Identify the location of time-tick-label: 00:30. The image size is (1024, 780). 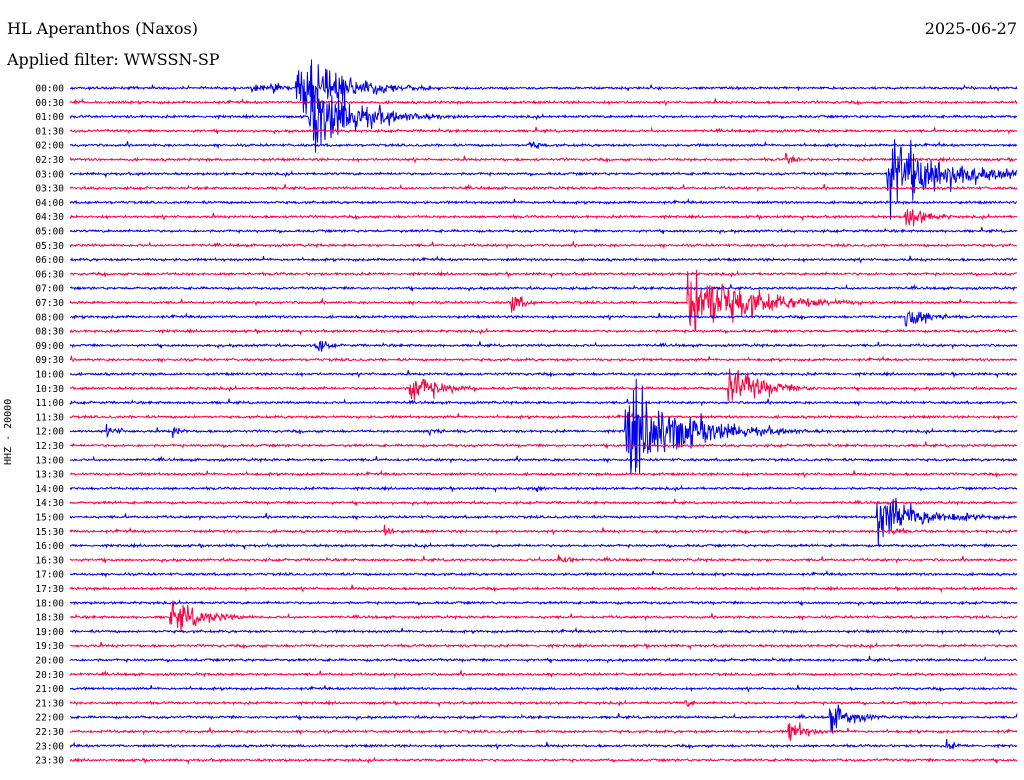
(49, 103).